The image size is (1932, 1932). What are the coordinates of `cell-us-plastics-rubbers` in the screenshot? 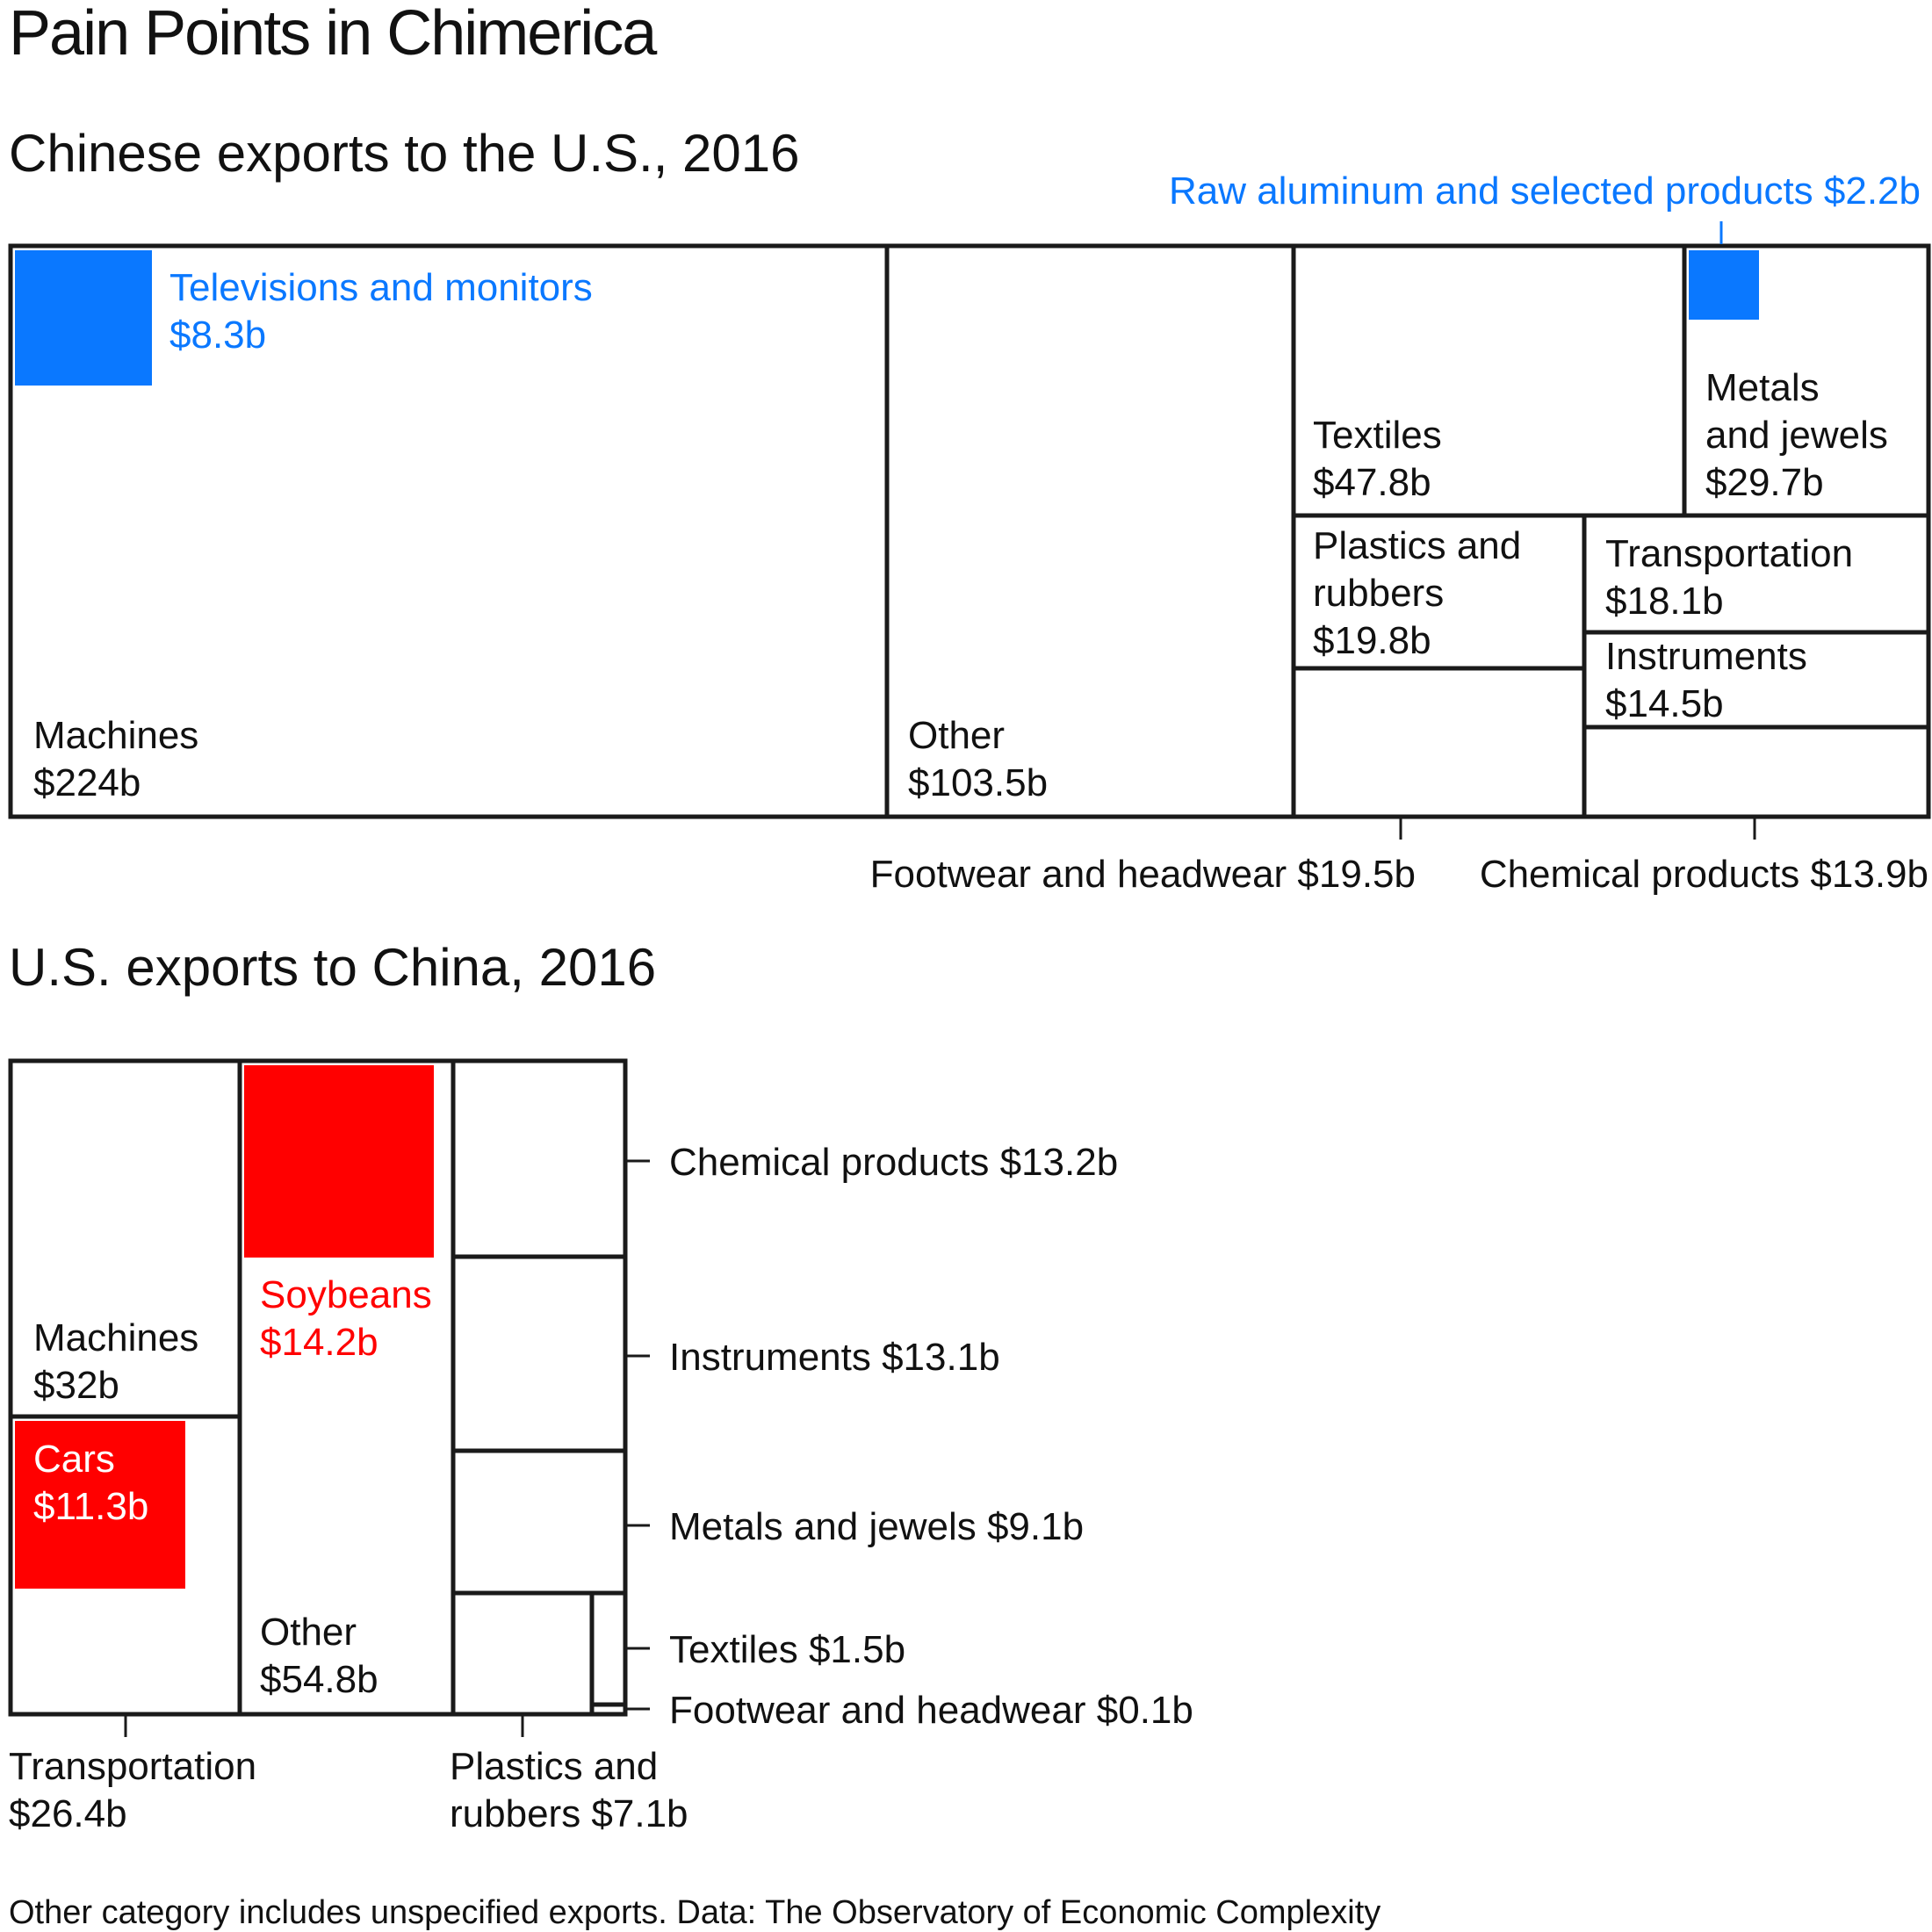 It's located at (523, 1653).